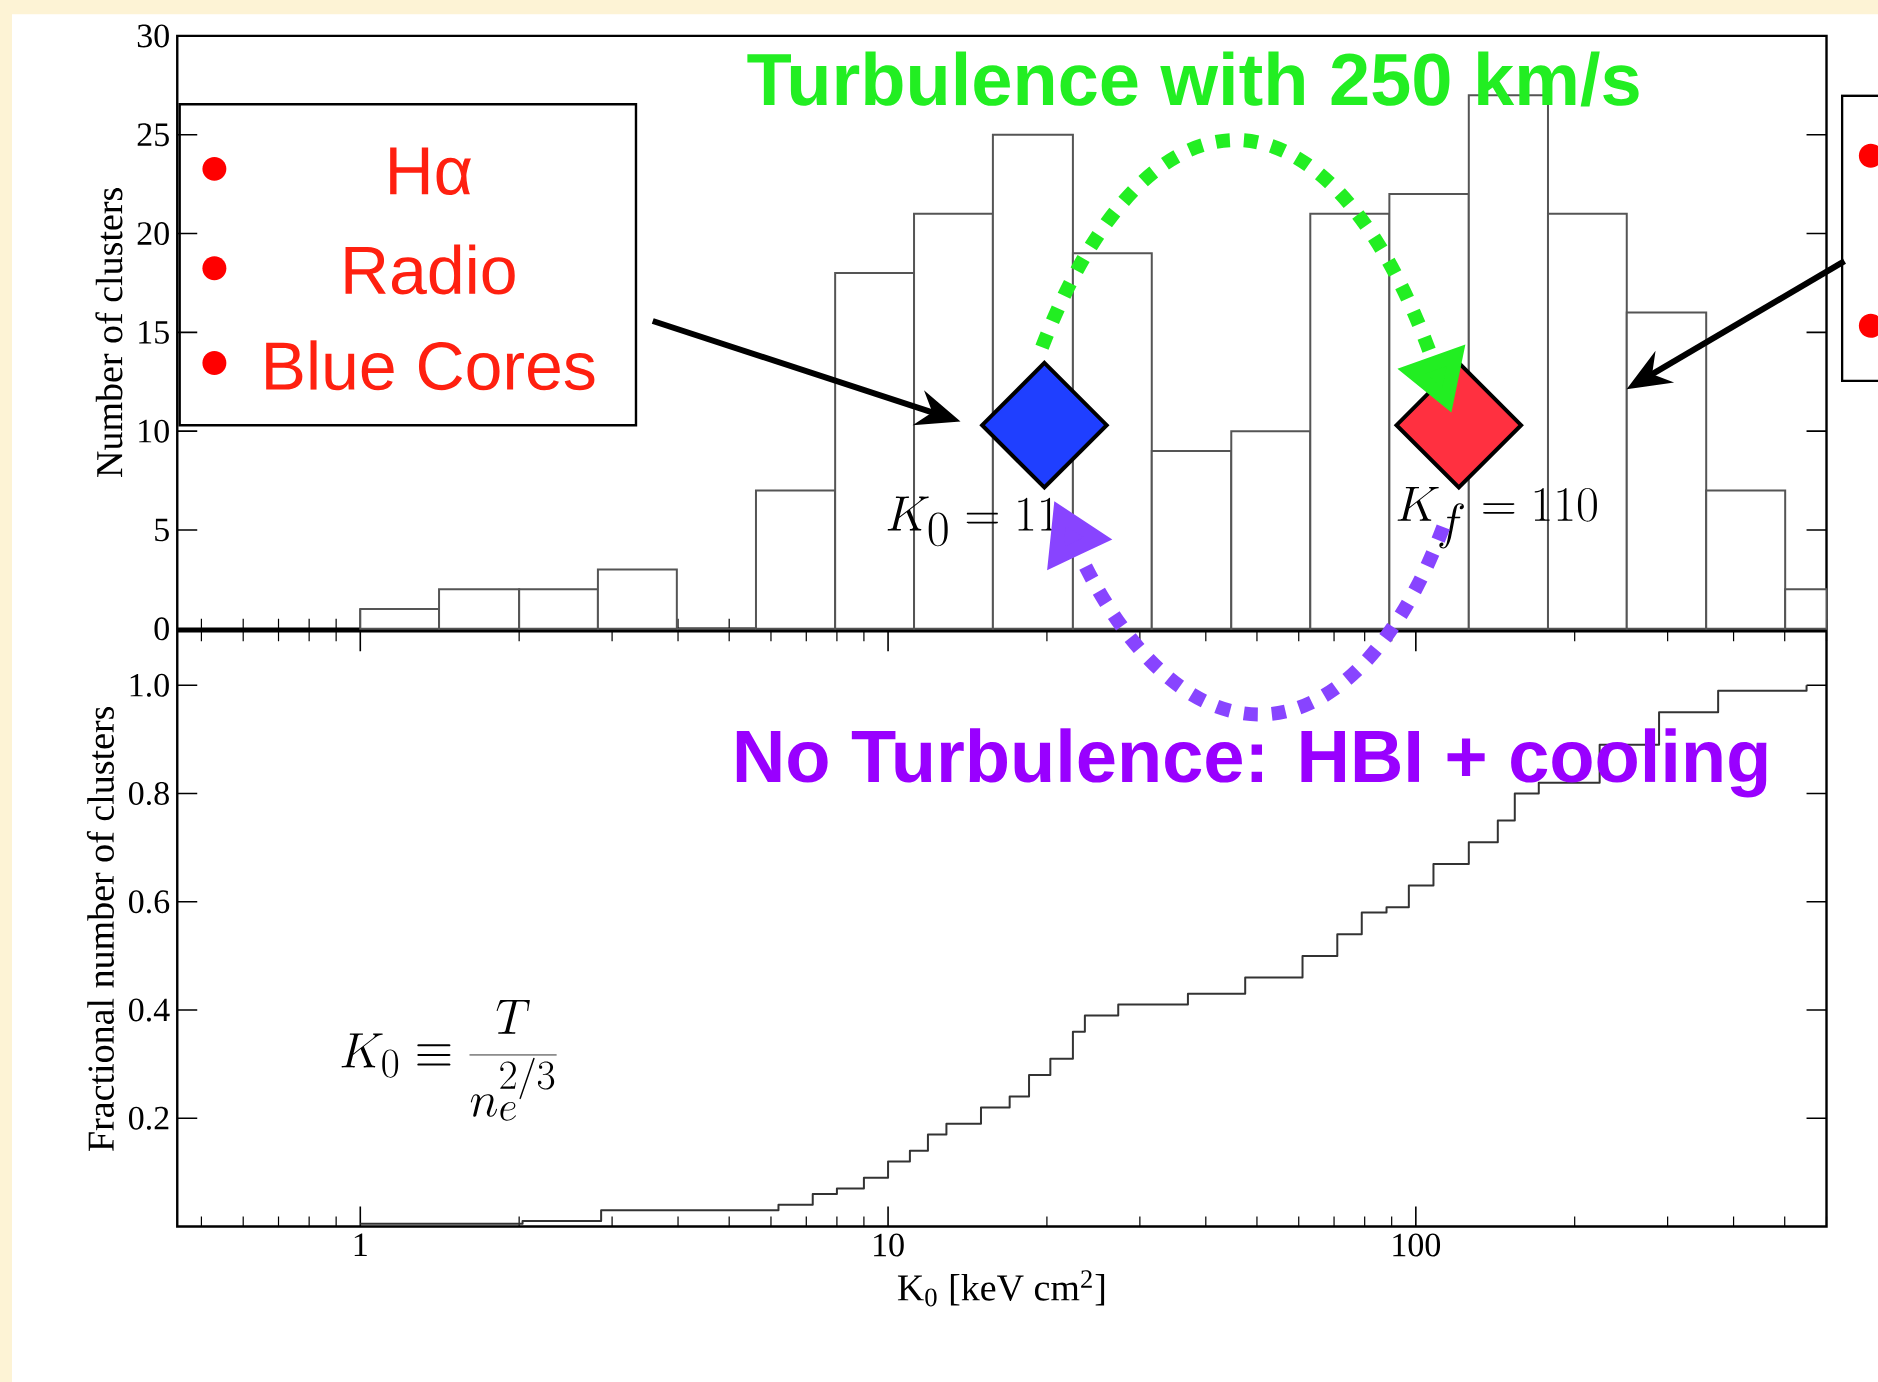  I want to click on y-tick-label: 0.4, so click(149, 1010).